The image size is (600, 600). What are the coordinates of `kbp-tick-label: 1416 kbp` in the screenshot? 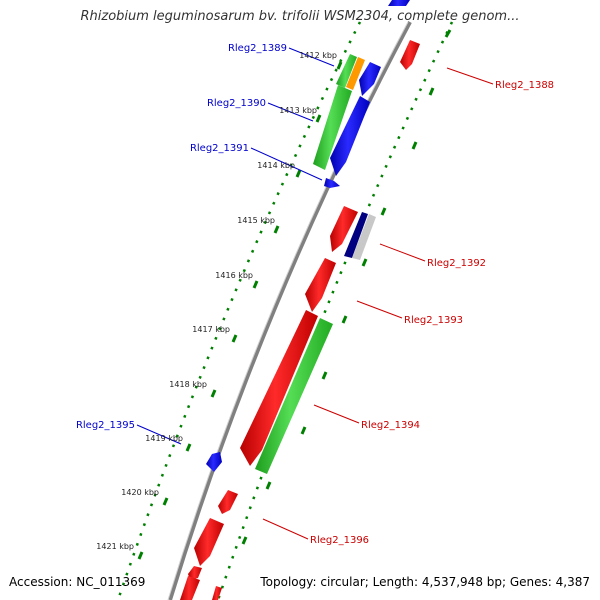 It's located at (234, 275).